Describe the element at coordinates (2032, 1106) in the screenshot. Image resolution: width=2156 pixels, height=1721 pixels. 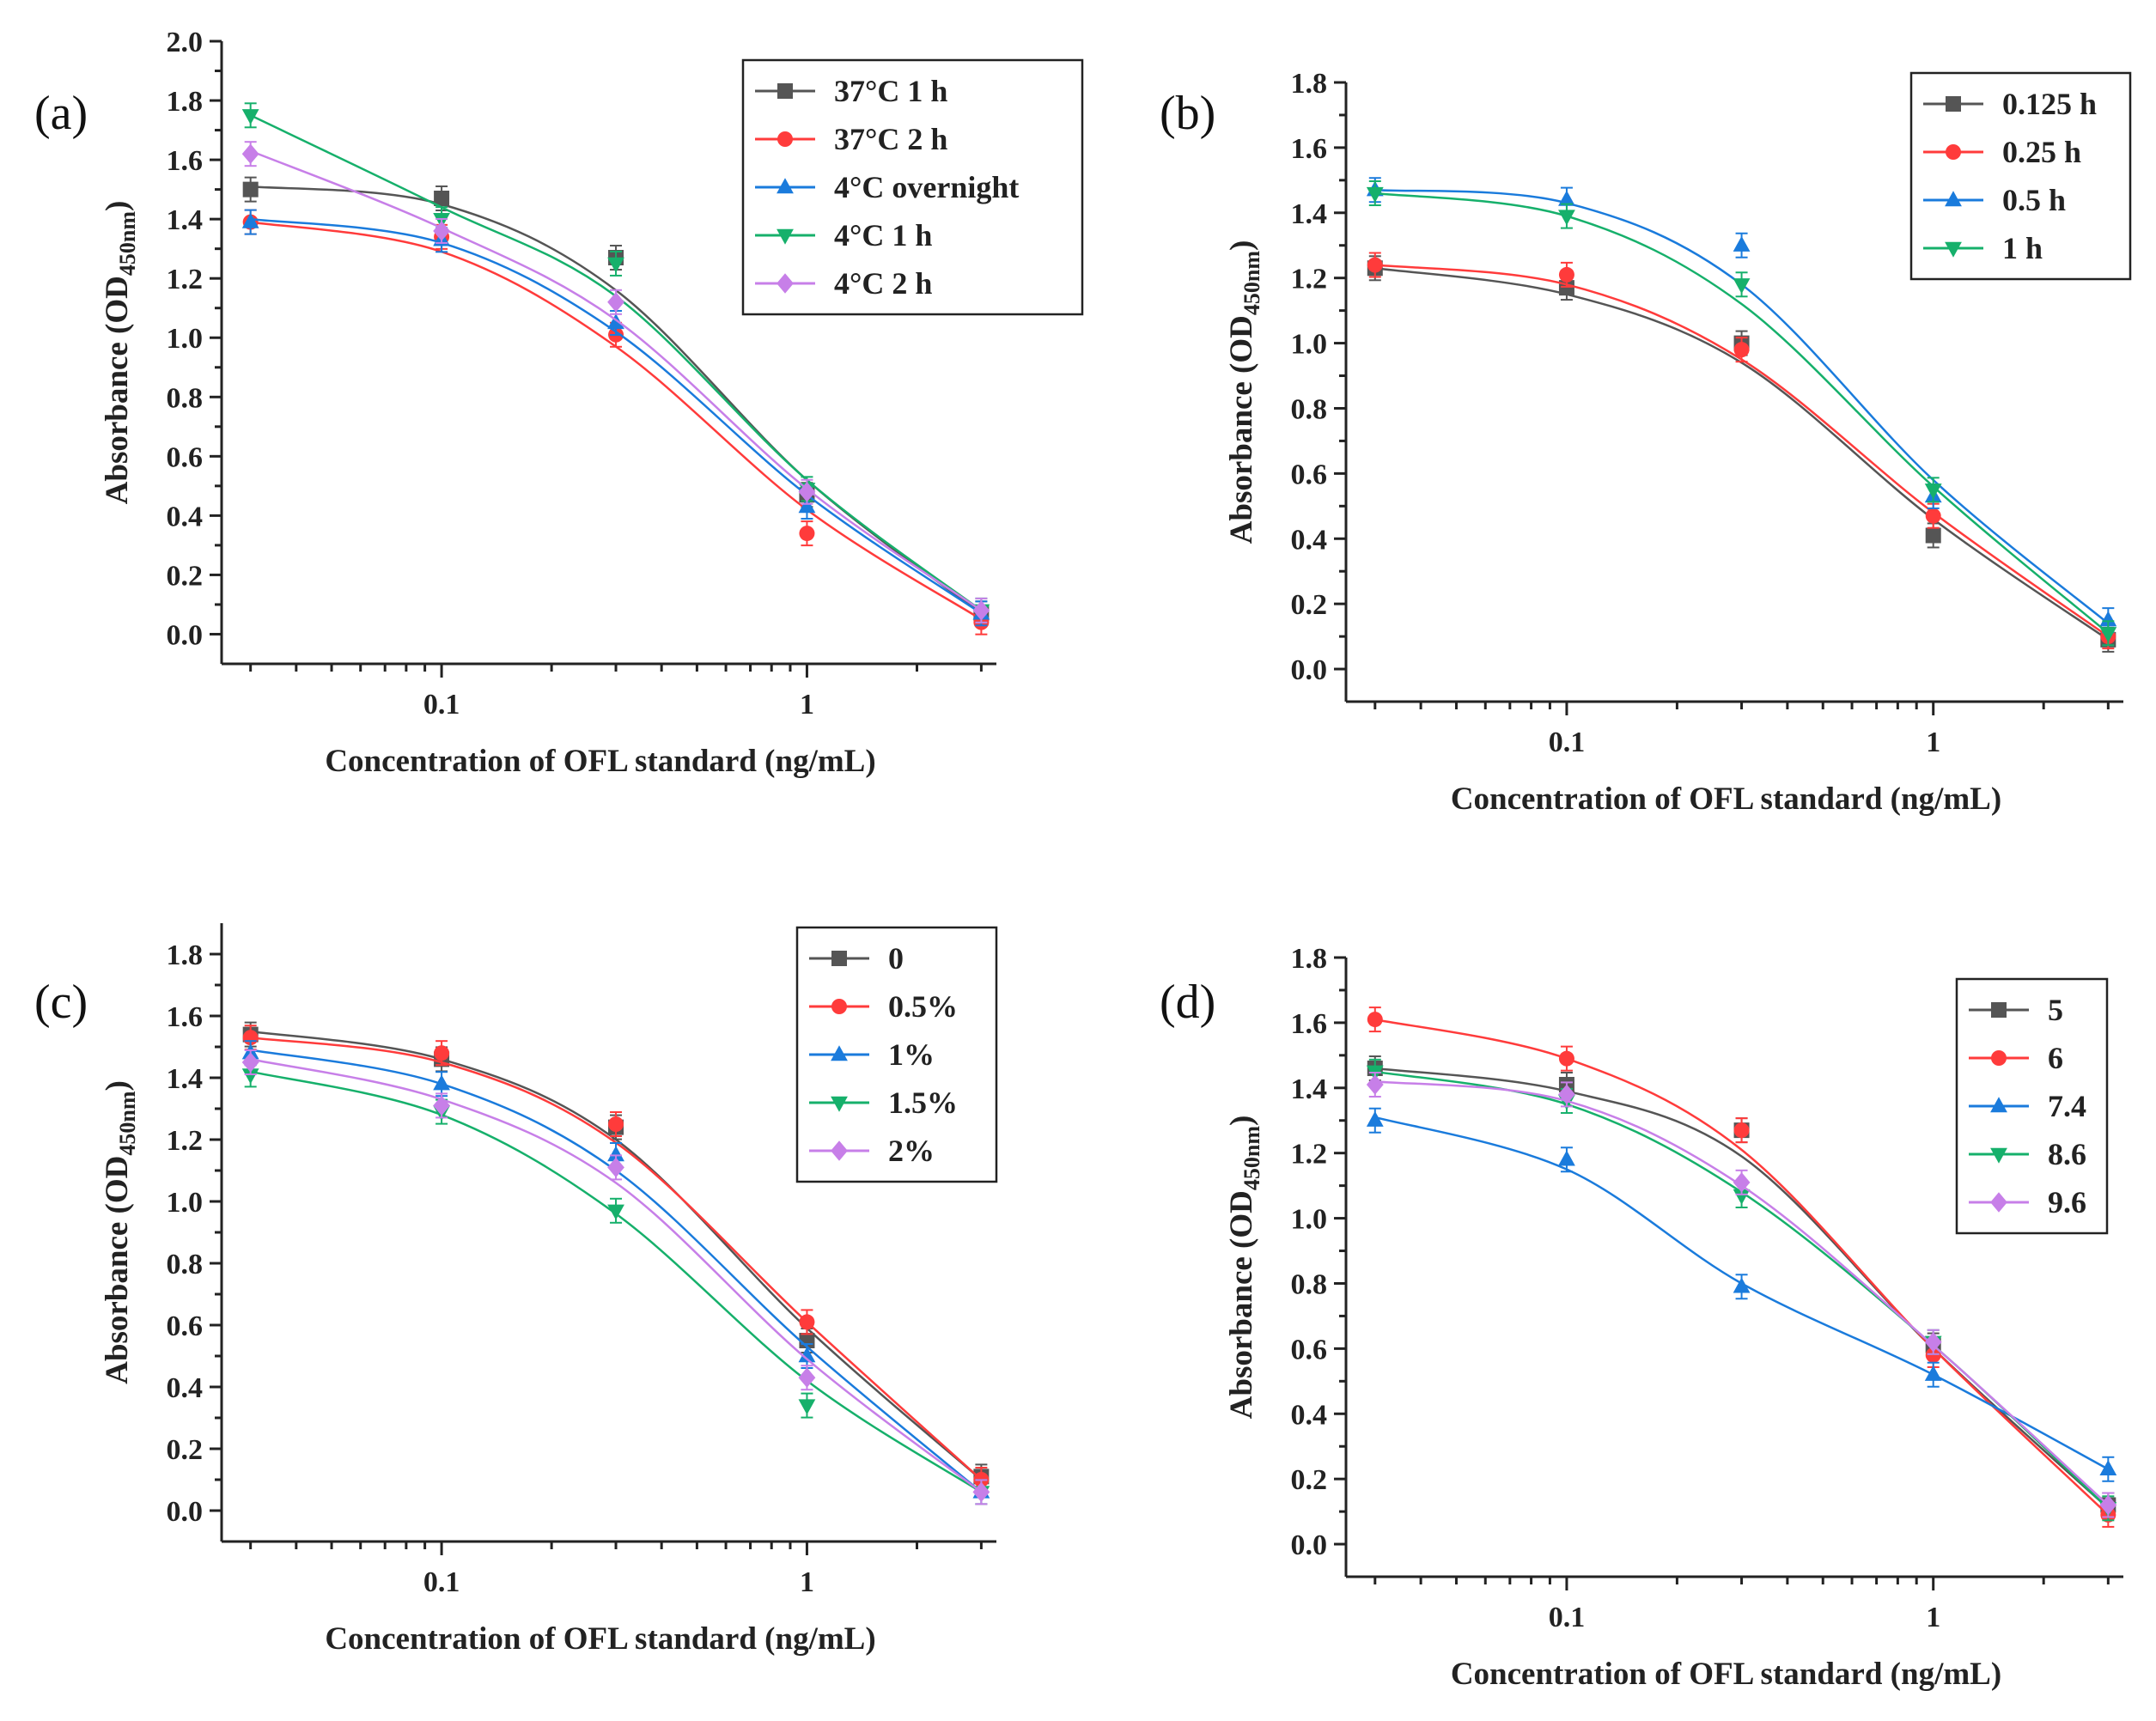
I see `legend: 5 6 7.4 8.6 9.6` at that location.